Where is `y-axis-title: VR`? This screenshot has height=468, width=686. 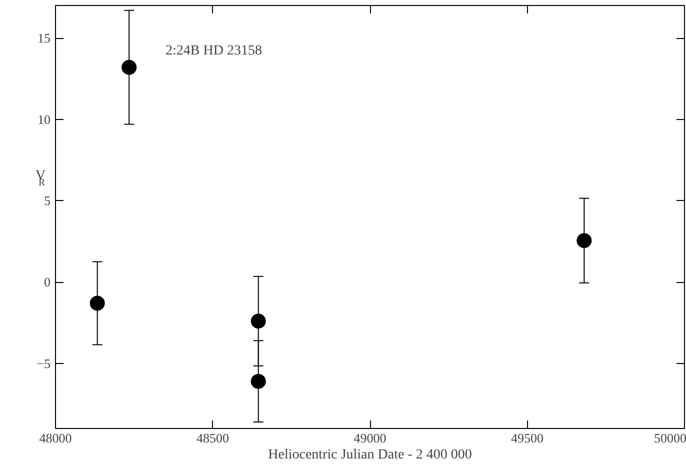
y-axis-title: VR is located at coordinates (41, 178).